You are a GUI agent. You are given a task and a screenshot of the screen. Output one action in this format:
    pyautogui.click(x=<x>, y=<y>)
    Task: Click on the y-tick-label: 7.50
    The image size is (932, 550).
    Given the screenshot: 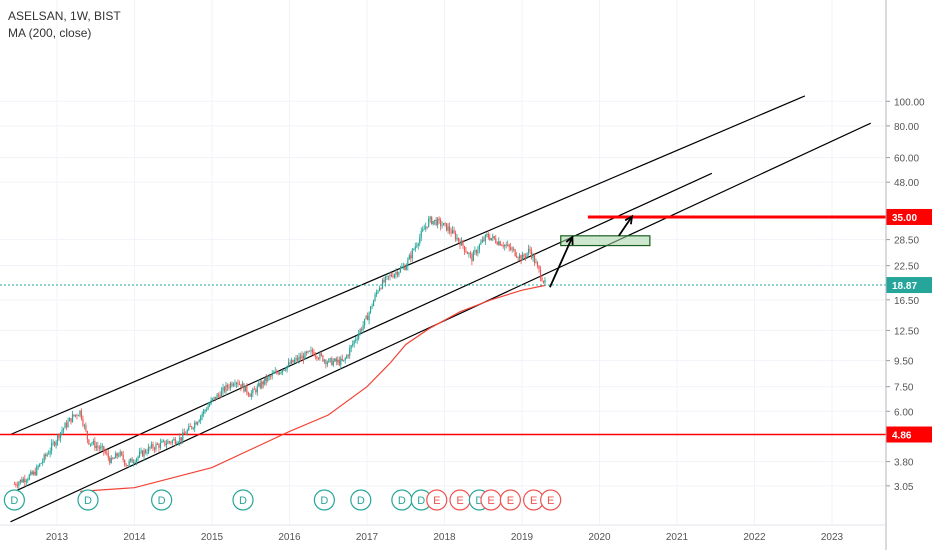 What is the action you would take?
    pyautogui.click(x=904, y=388)
    